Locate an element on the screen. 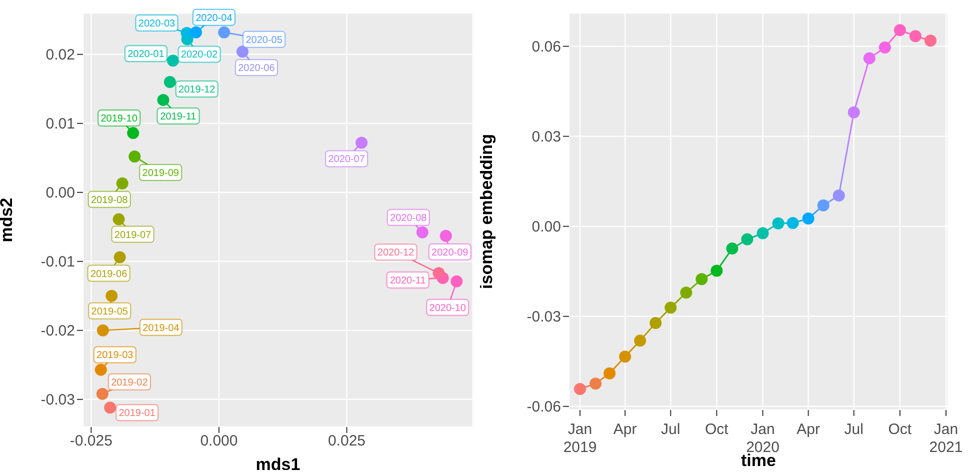  annotation: 2019-08 is located at coordinates (109, 200).